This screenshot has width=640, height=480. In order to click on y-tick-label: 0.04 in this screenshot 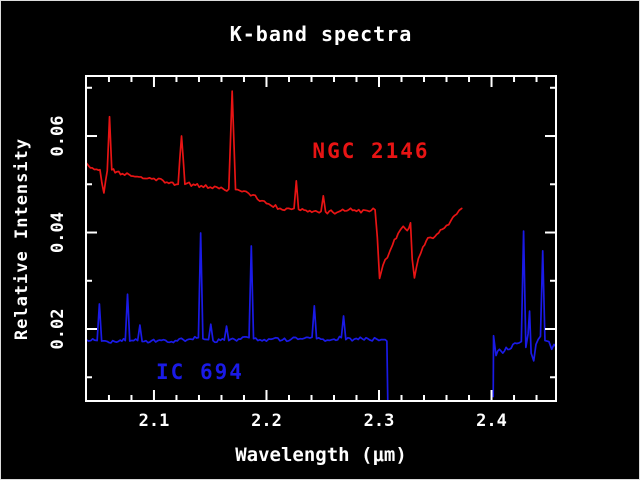, I will do `click(58, 232)`.